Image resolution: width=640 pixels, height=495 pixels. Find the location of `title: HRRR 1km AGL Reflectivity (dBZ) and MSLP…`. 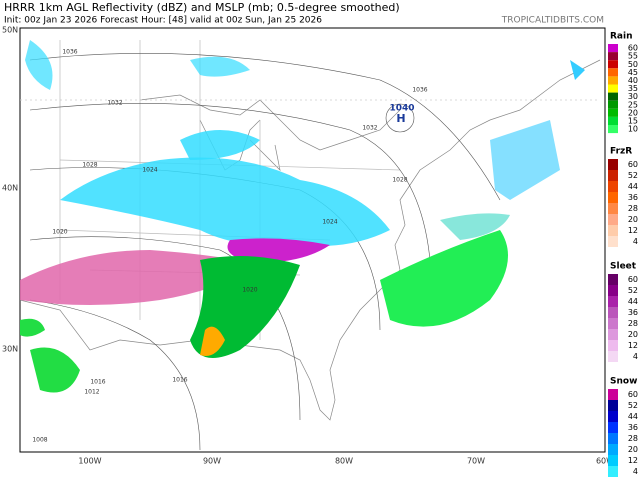

title: HRRR 1km AGL Reflectivity (dBZ) and MSLP… is located at coordinates (202, 7).